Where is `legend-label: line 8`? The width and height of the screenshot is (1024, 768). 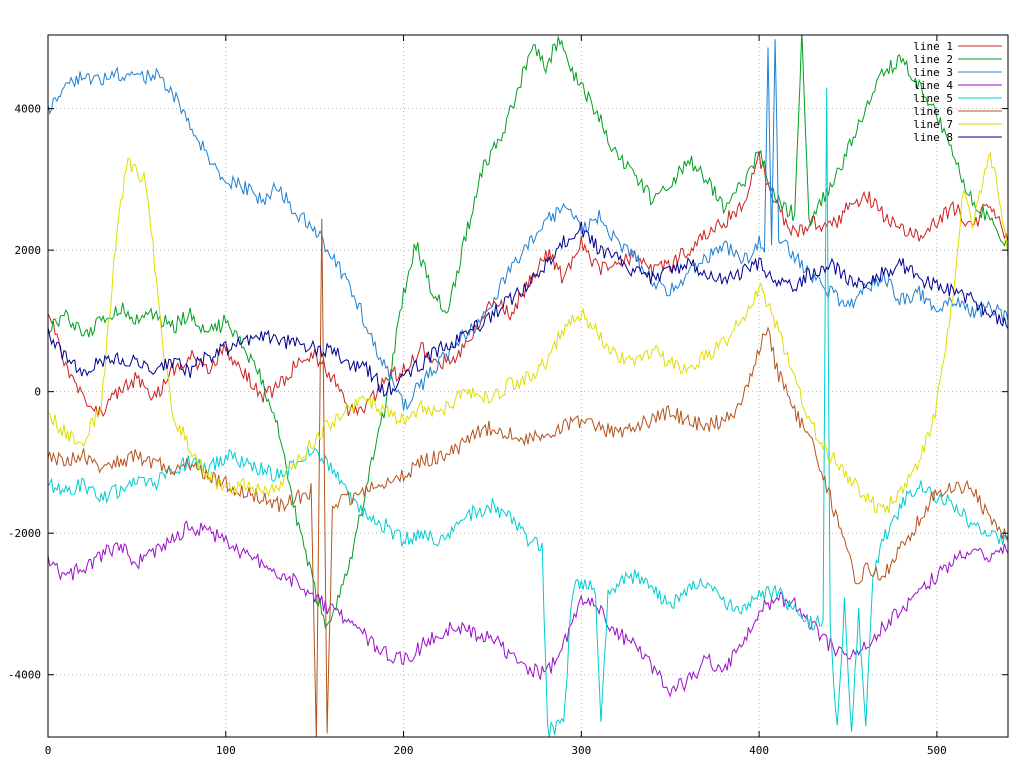 legend-label: line 8 is located at coordinates (933, 137).